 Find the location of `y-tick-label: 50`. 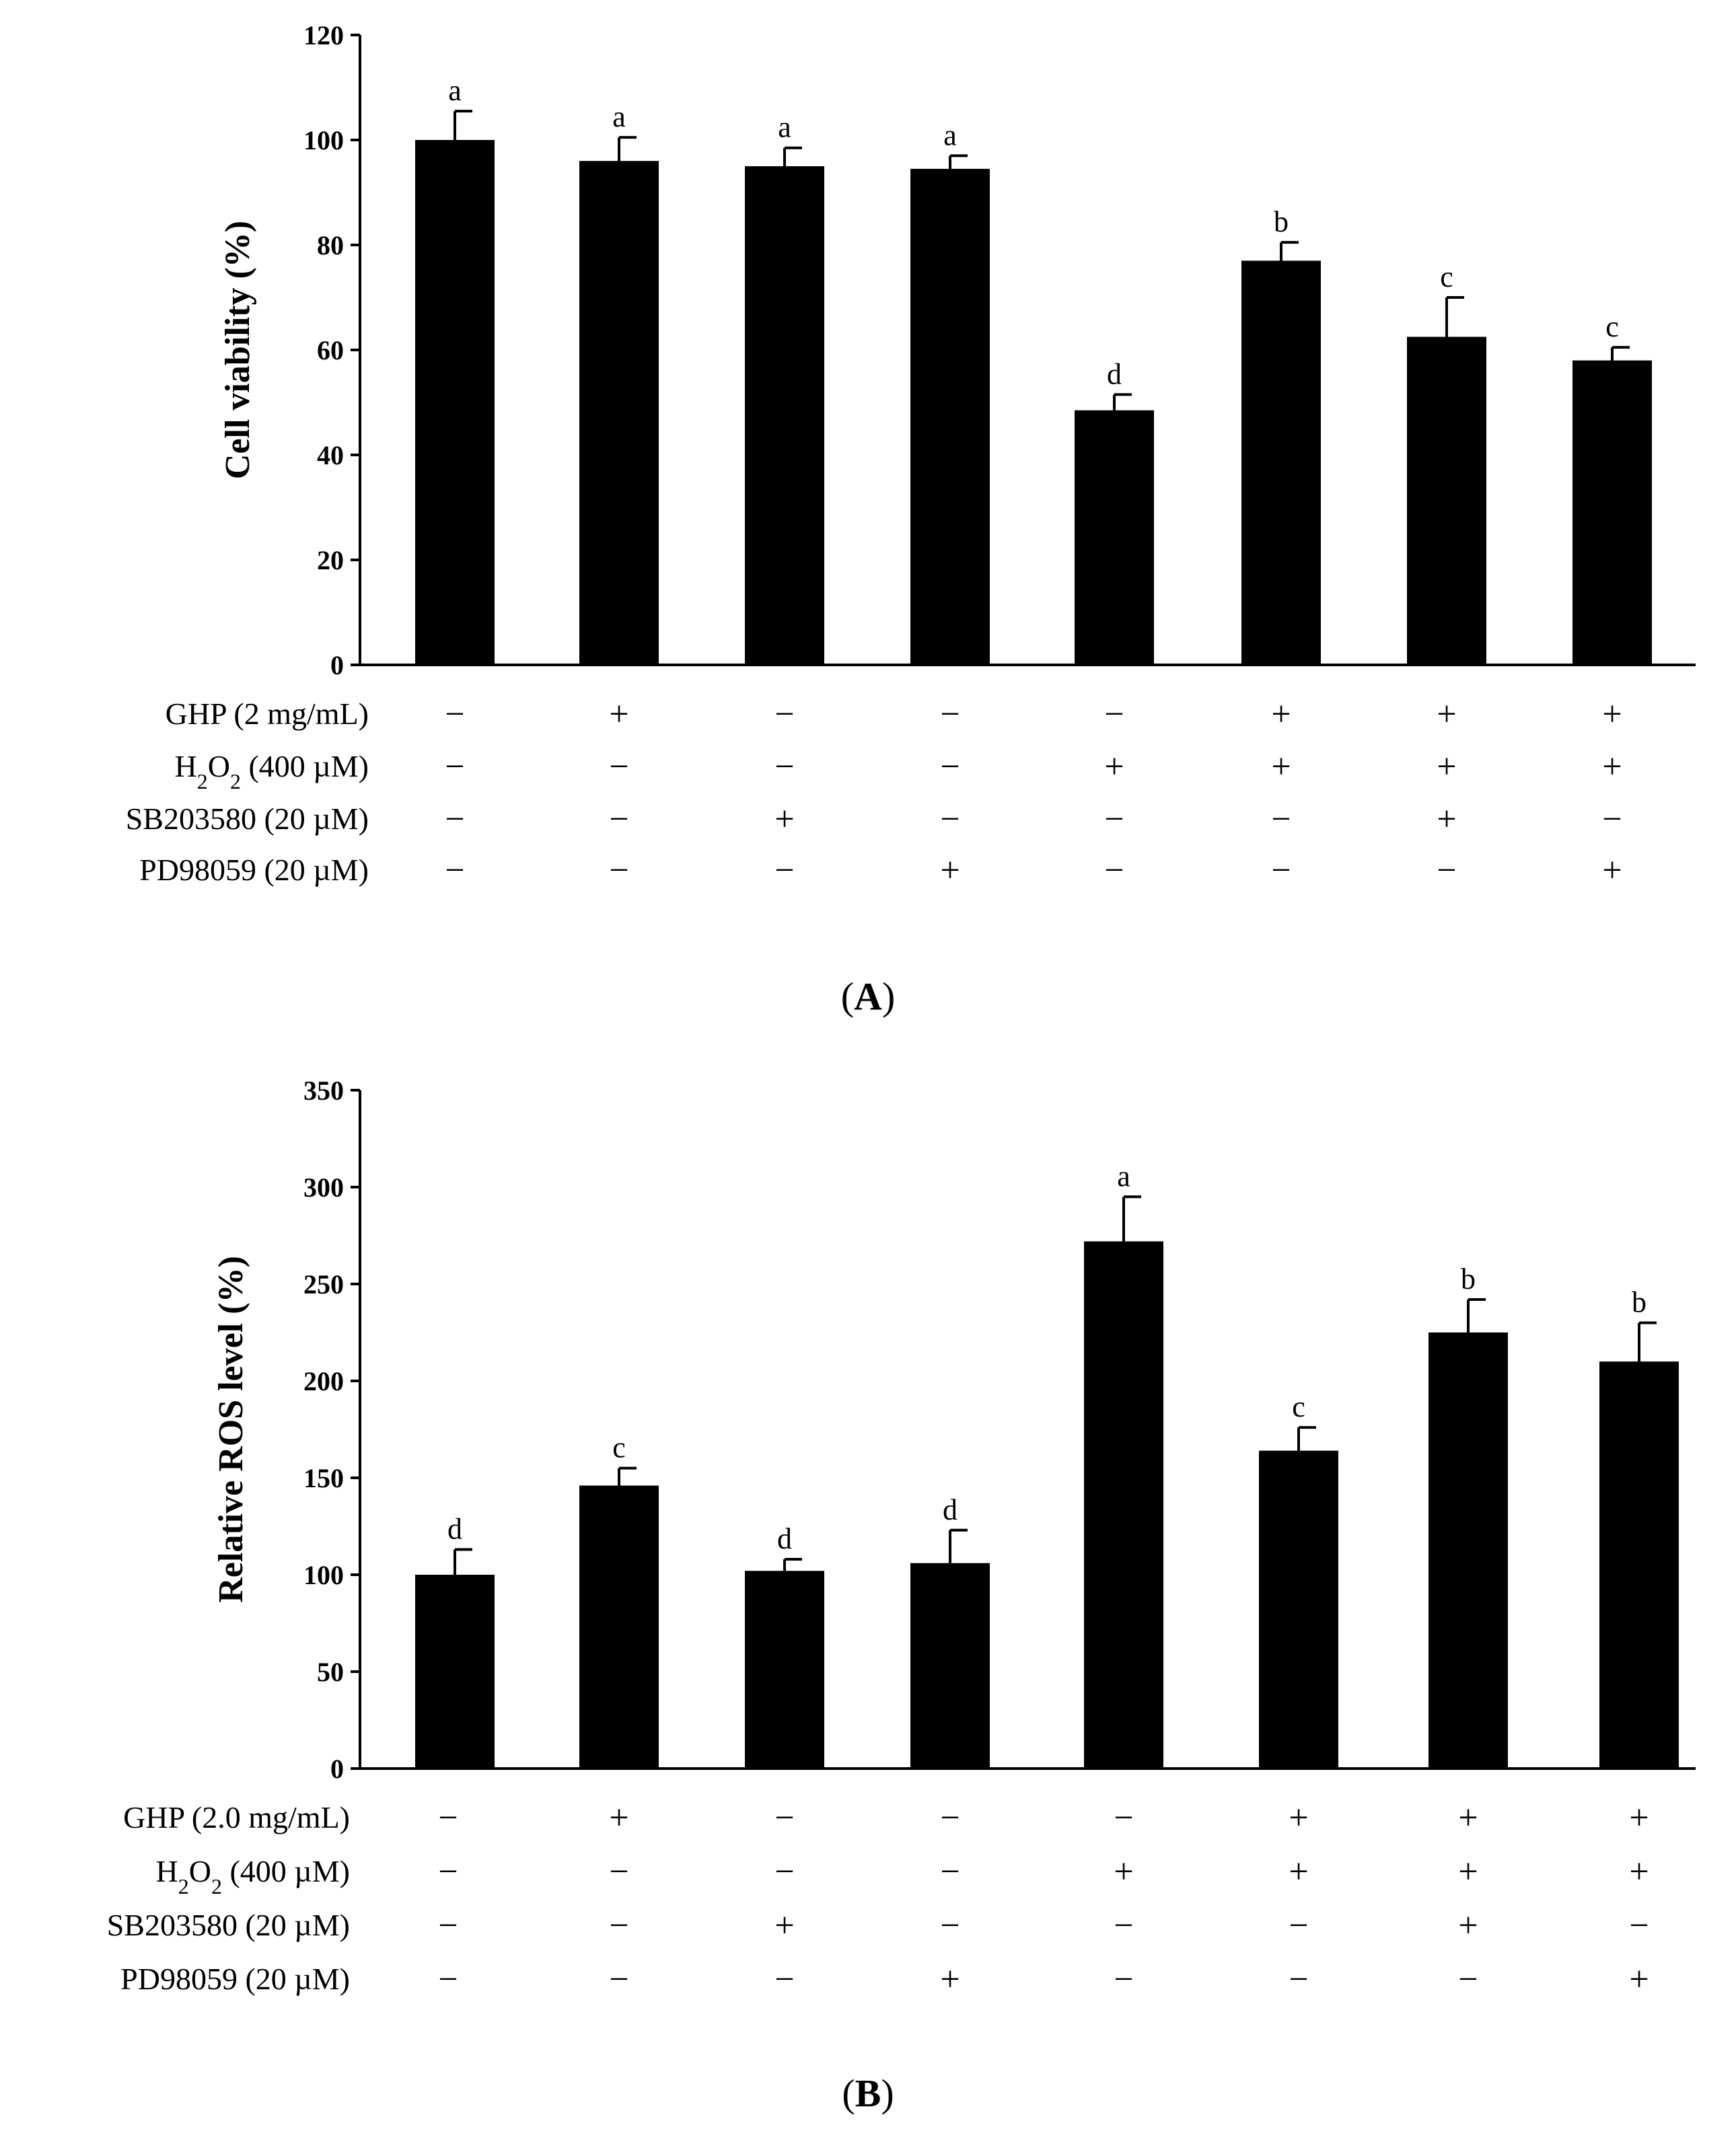

y-tick-label: 50 is located at coordinates (330, 1672).